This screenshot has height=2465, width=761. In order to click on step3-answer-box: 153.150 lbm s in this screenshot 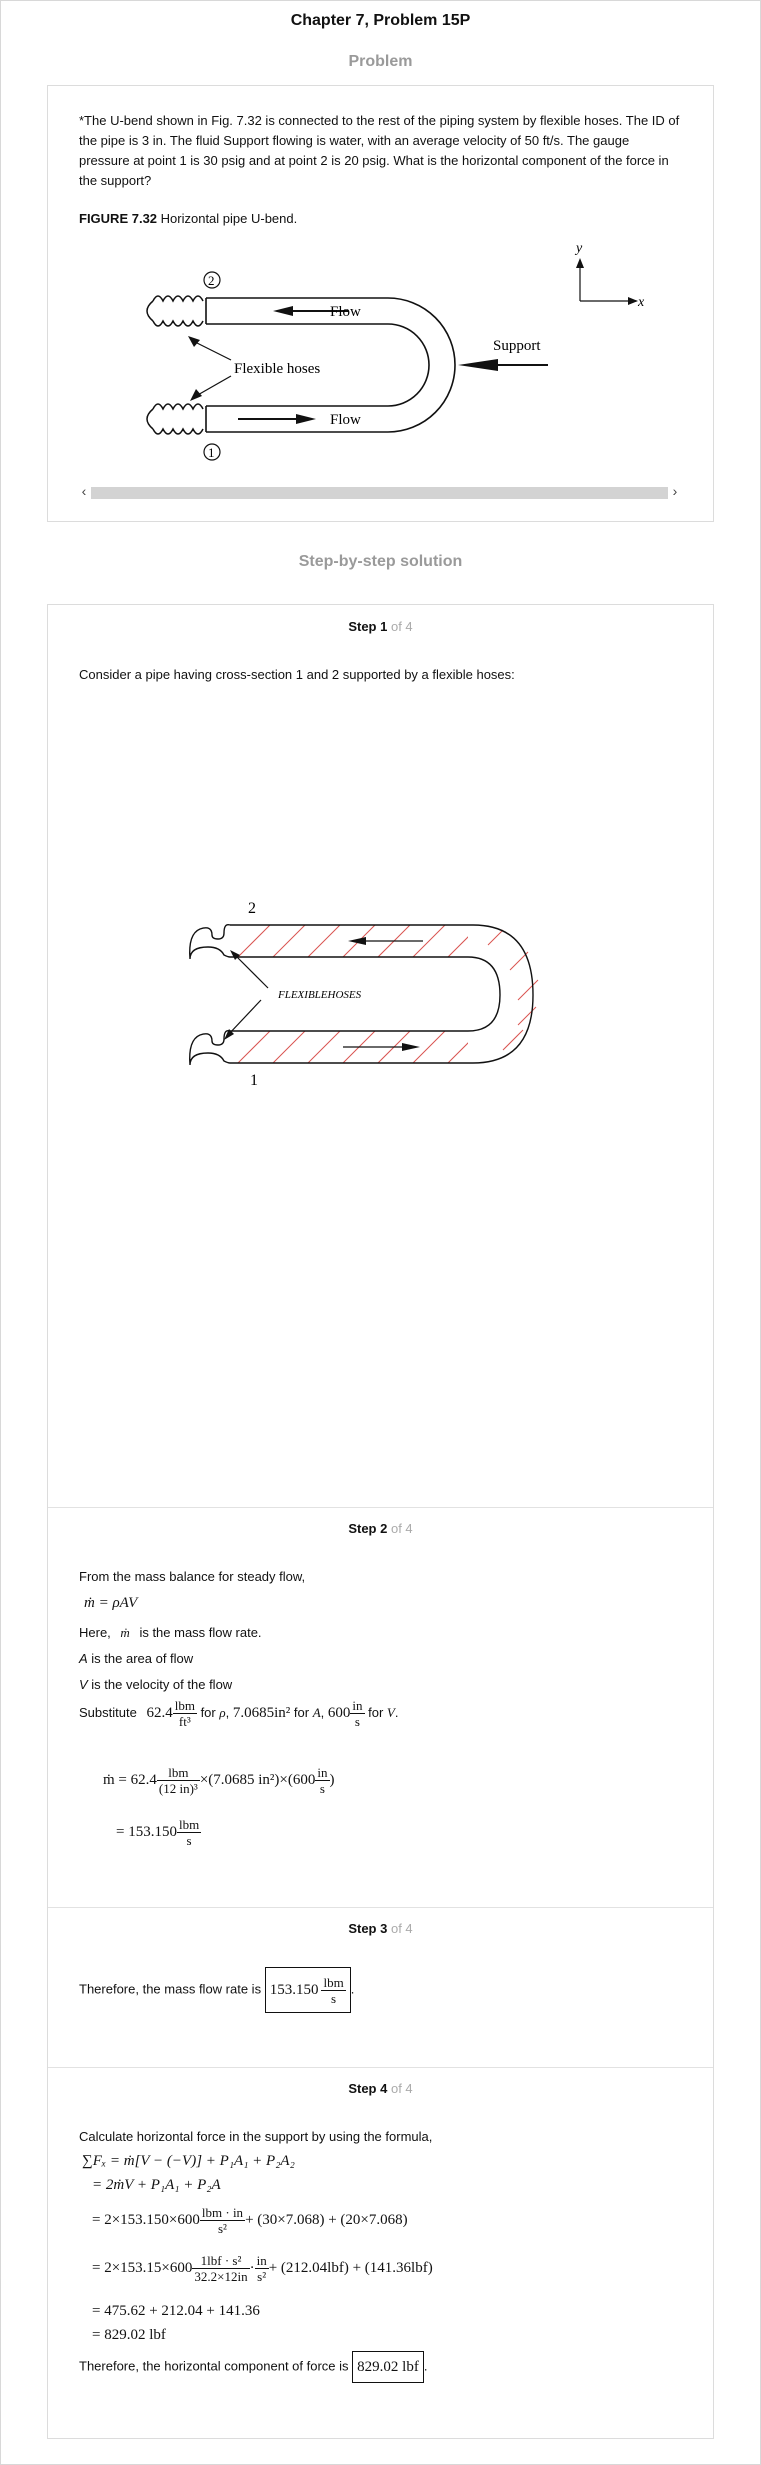, I will do `click(307, 1990)`.